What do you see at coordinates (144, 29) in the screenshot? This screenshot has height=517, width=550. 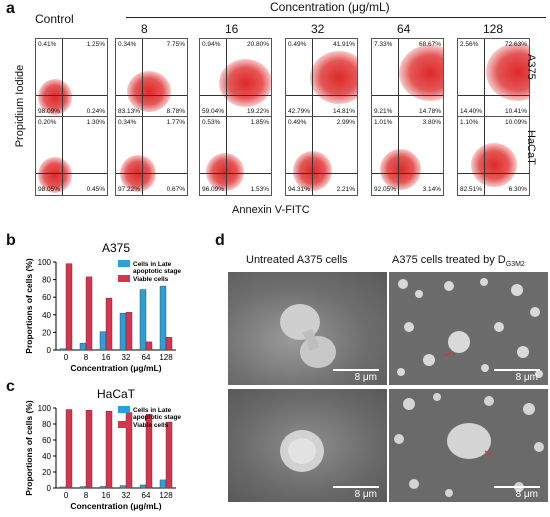 I see `concentration-label: 8` at bounding box center [144, 29].